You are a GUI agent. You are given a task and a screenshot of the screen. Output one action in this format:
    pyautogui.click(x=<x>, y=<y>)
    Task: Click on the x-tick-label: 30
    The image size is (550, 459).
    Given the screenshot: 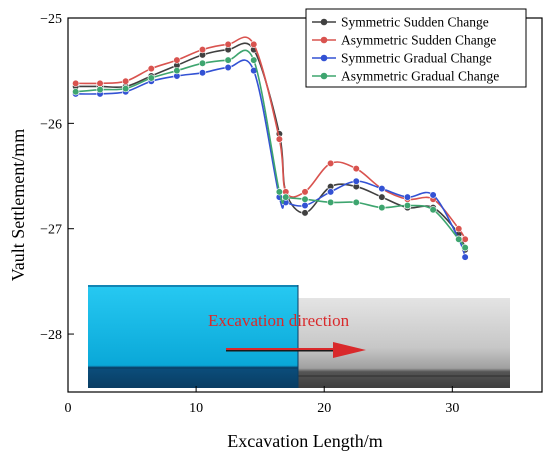 What is the action you would take?
    pyautogui.click(x=452, y=408)
    